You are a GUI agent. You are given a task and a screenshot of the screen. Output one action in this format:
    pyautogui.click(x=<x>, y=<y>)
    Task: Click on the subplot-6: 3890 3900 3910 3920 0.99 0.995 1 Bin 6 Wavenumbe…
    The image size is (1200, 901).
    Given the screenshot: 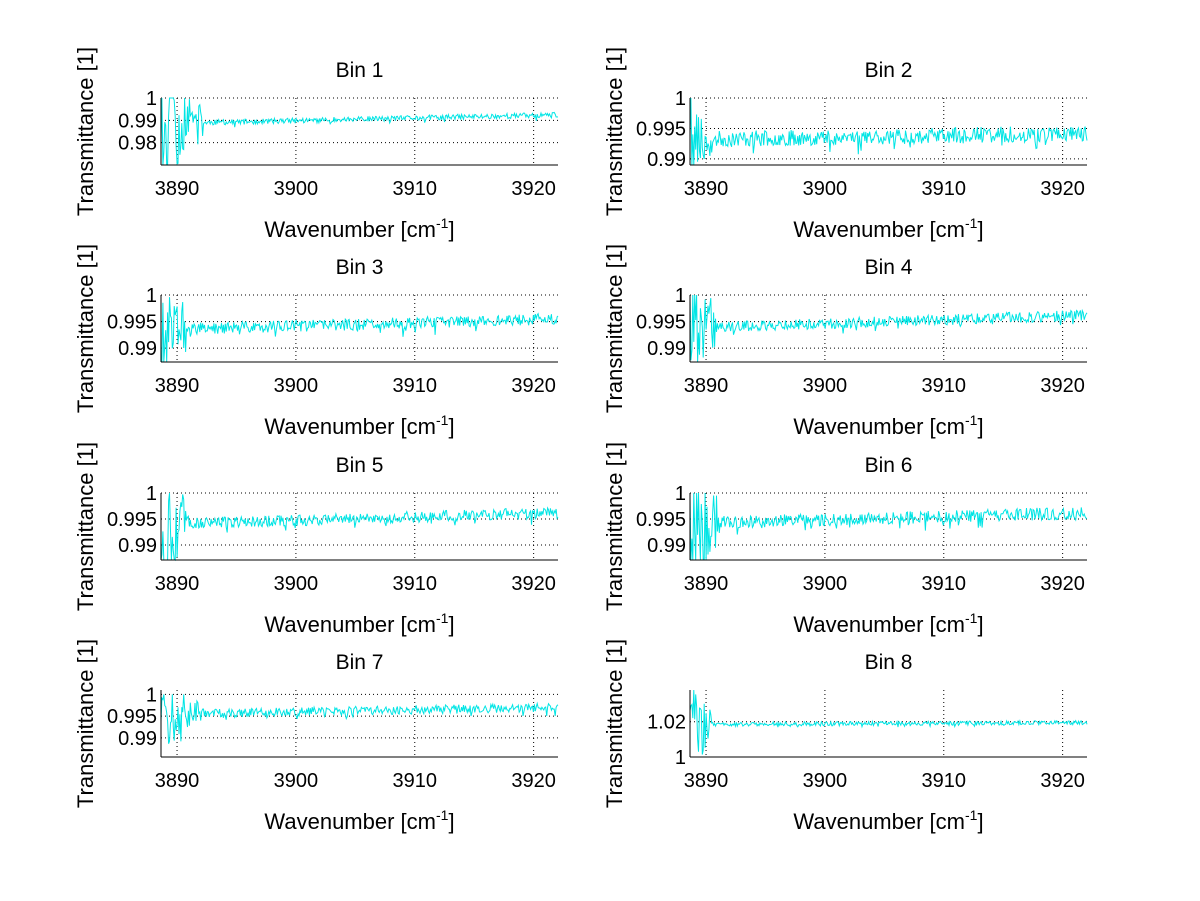 What is the action you would take?
    pyautogui.click(x=845, y=539)
    